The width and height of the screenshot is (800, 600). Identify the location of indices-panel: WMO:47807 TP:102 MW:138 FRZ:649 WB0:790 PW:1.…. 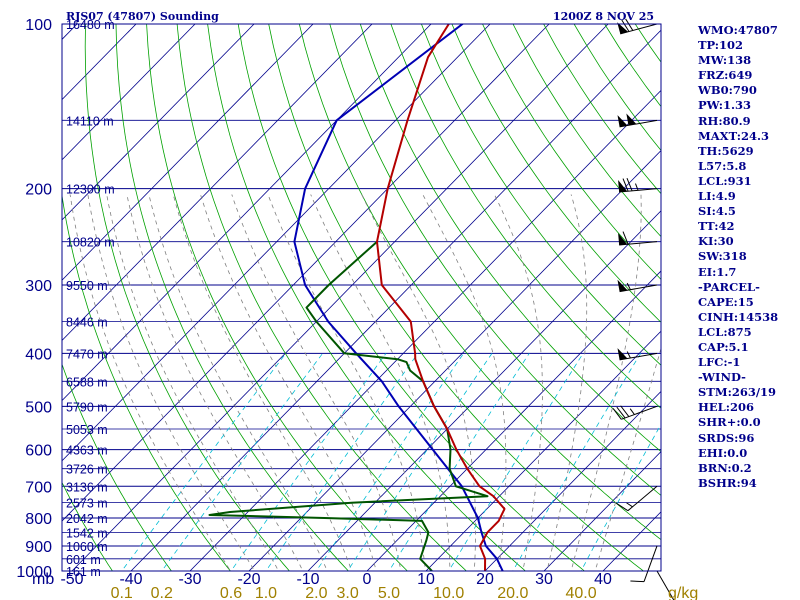
(748, 257).